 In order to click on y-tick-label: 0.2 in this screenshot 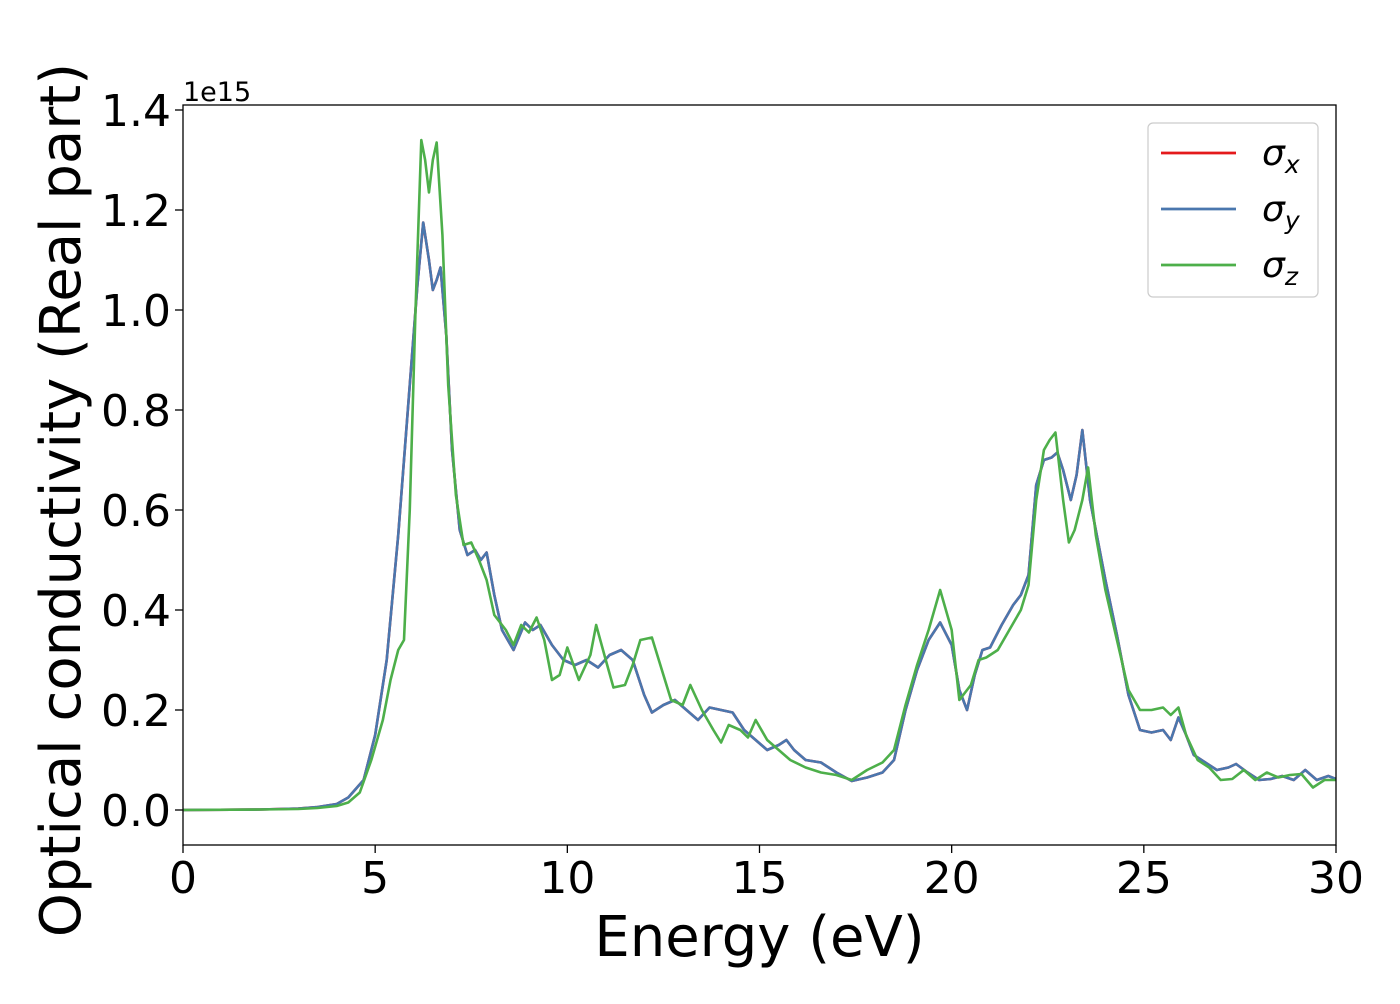, I will do `click(136, 711)`.